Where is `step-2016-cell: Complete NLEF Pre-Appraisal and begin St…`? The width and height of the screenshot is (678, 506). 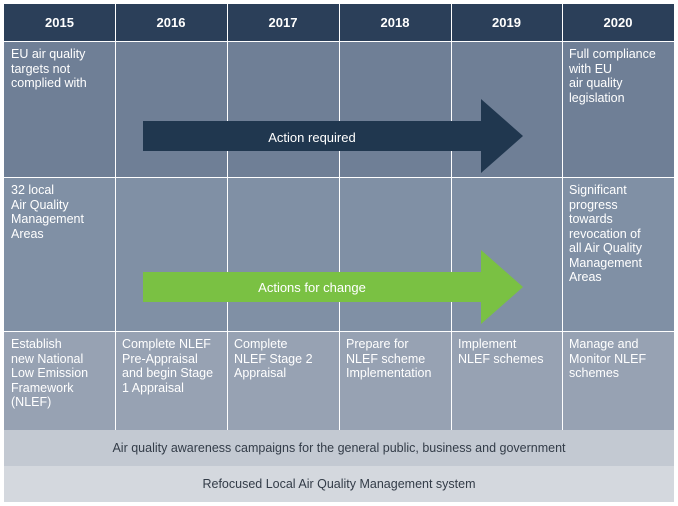
step-2016-cell: Complete NLEF Pre-Appraisal and begin St… is located at coordinates (171, 380).